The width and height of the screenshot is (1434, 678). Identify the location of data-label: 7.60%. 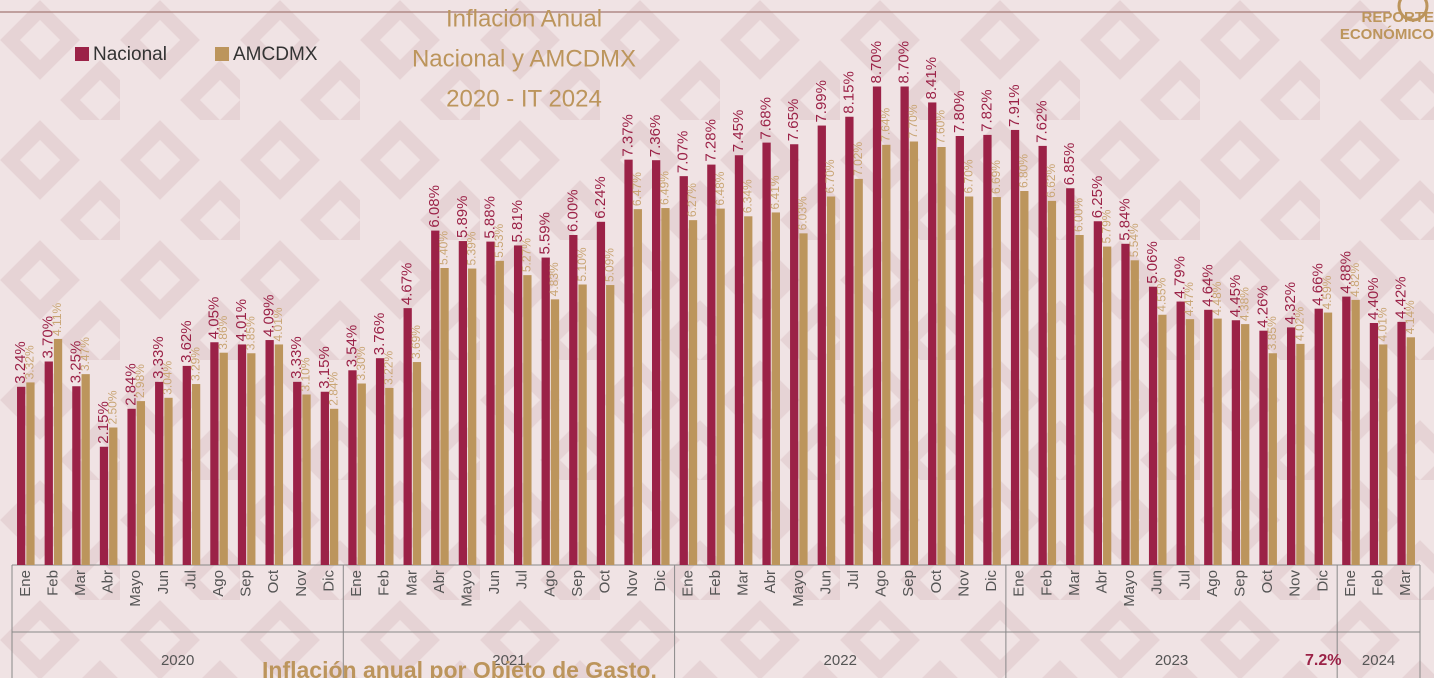
(941, 127).